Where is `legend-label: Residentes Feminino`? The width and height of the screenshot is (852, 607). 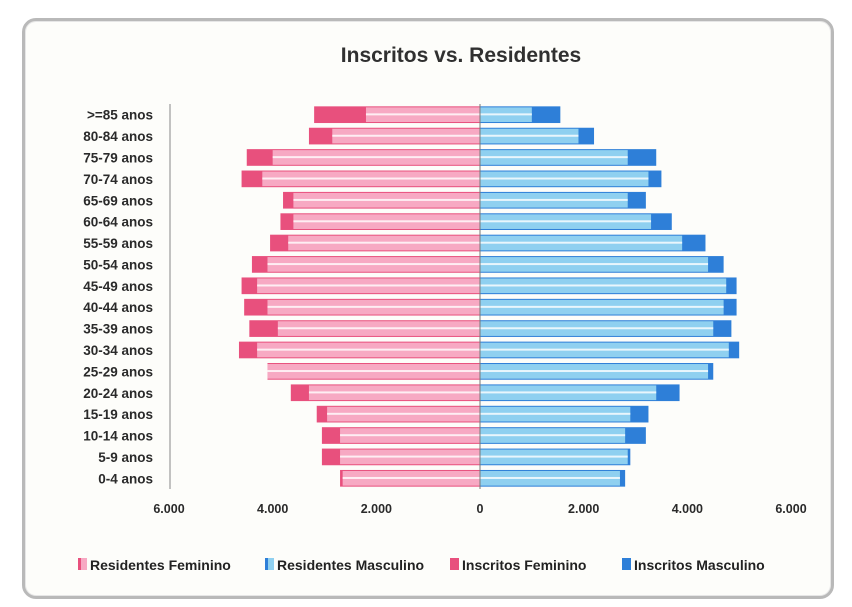
legend-label: Residentes Feminino is located at coordinates (160, 565).